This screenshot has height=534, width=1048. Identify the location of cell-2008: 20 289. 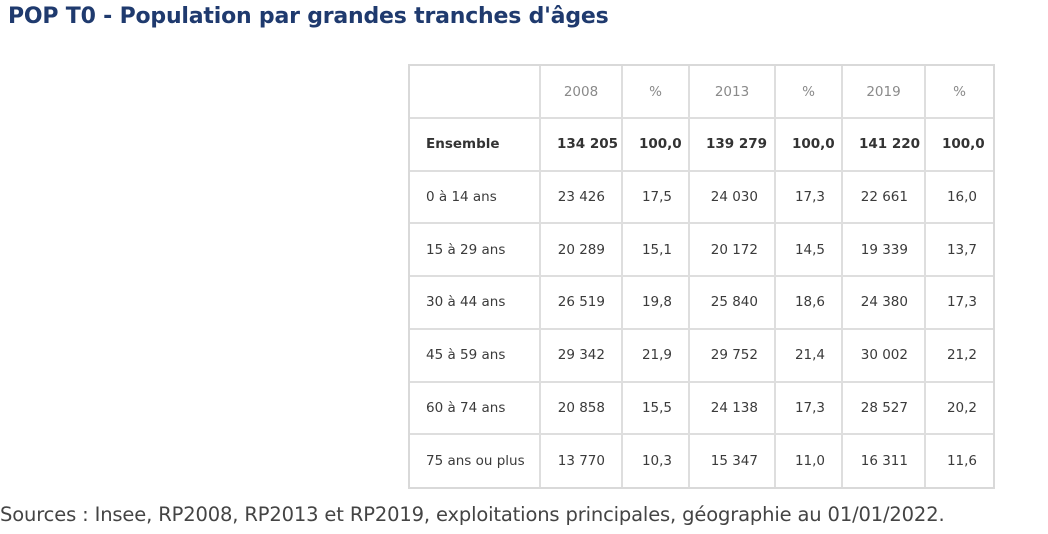
(581, 250).